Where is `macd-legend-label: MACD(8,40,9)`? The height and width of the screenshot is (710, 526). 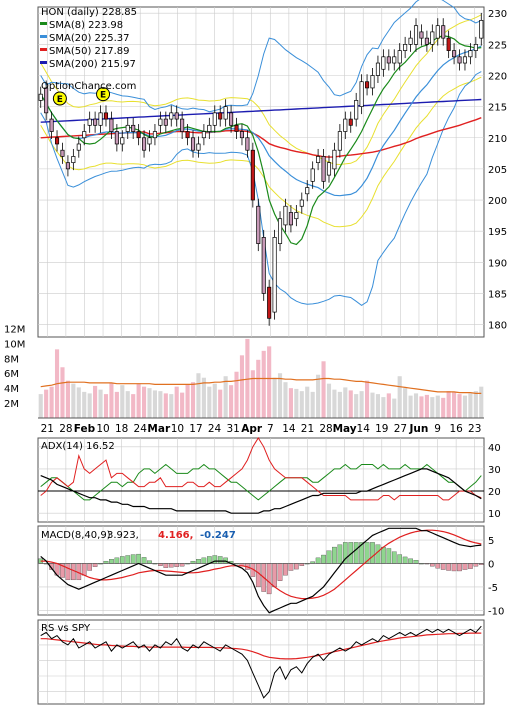 macd-legend-label: MACD(8,40,9) is located at coordinates (76, 535).